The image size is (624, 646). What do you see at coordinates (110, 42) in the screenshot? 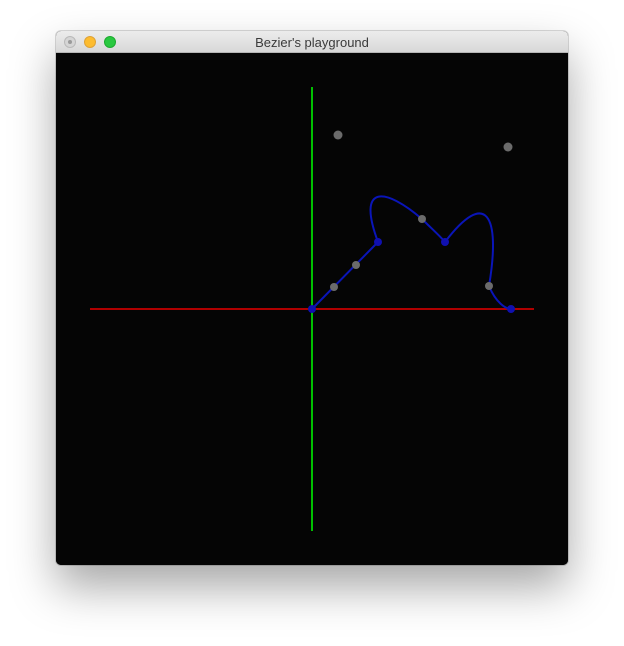
I see `zoom-button` at bounding box center [110, 42].